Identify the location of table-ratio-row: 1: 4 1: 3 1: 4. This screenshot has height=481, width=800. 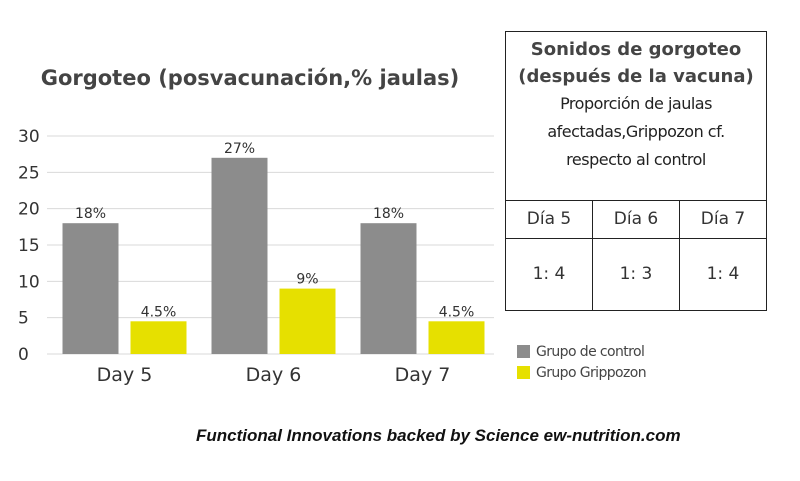
(636, 274).